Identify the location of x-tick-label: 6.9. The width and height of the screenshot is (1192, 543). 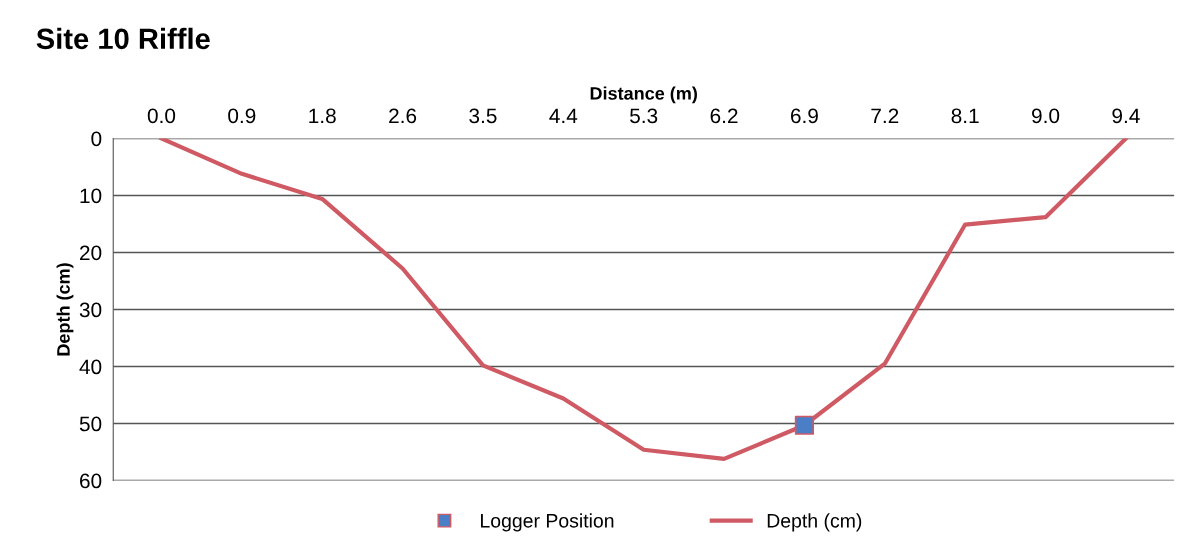
(804, 116).